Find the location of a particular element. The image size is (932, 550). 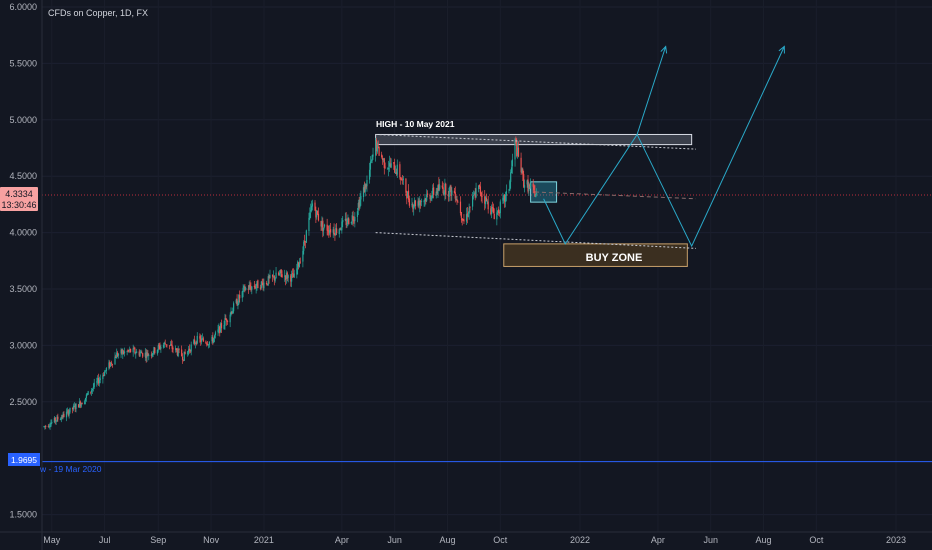

projection-arrowhead is located at coordinates (781, 49).